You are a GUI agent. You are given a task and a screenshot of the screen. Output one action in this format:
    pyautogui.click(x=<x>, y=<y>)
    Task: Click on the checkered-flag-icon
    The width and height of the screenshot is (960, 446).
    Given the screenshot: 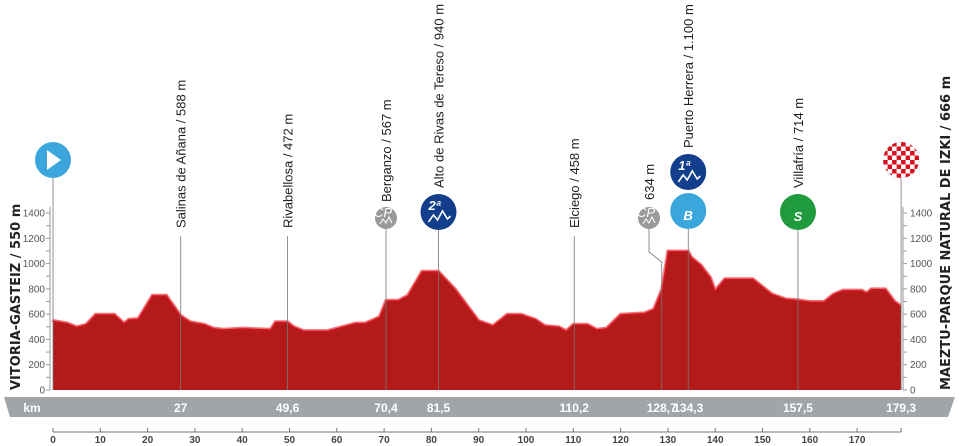 What is the action you would take?
    pyautogui.click(x=901, y=160)
    